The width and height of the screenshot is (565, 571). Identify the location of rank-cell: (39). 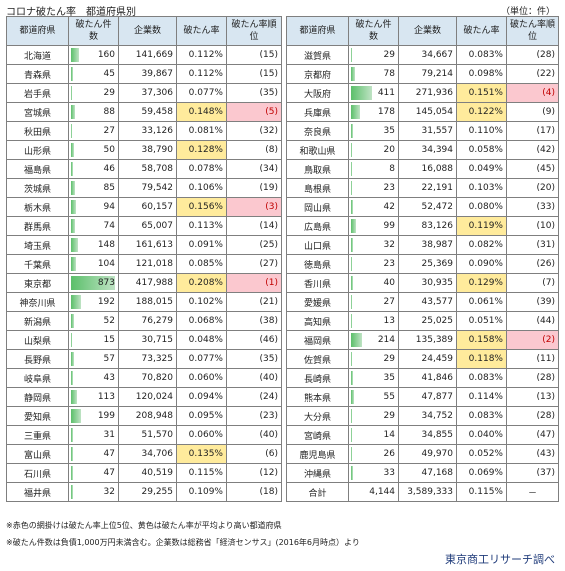
(532, 302).